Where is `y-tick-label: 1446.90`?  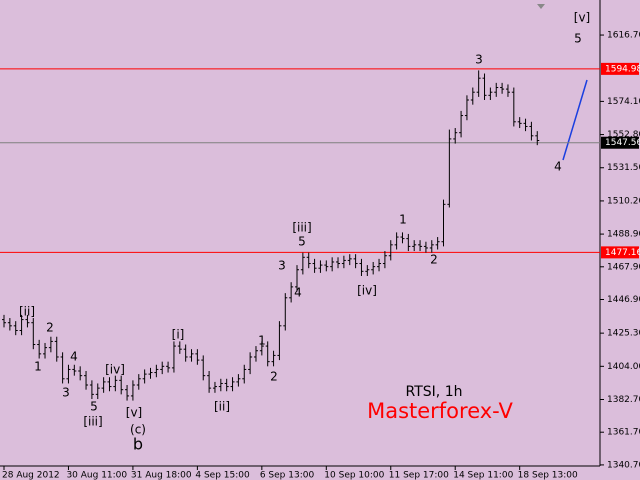 y-tick-label: 1446.90 is located at coordinates (623, 300).